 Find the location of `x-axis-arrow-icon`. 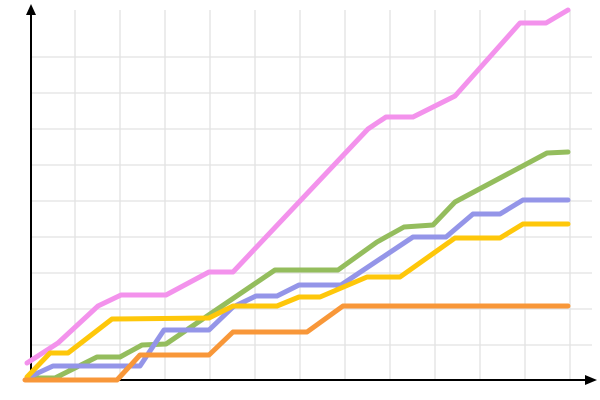

x-axis-arrow-icon is located at coordinates (591, 380).